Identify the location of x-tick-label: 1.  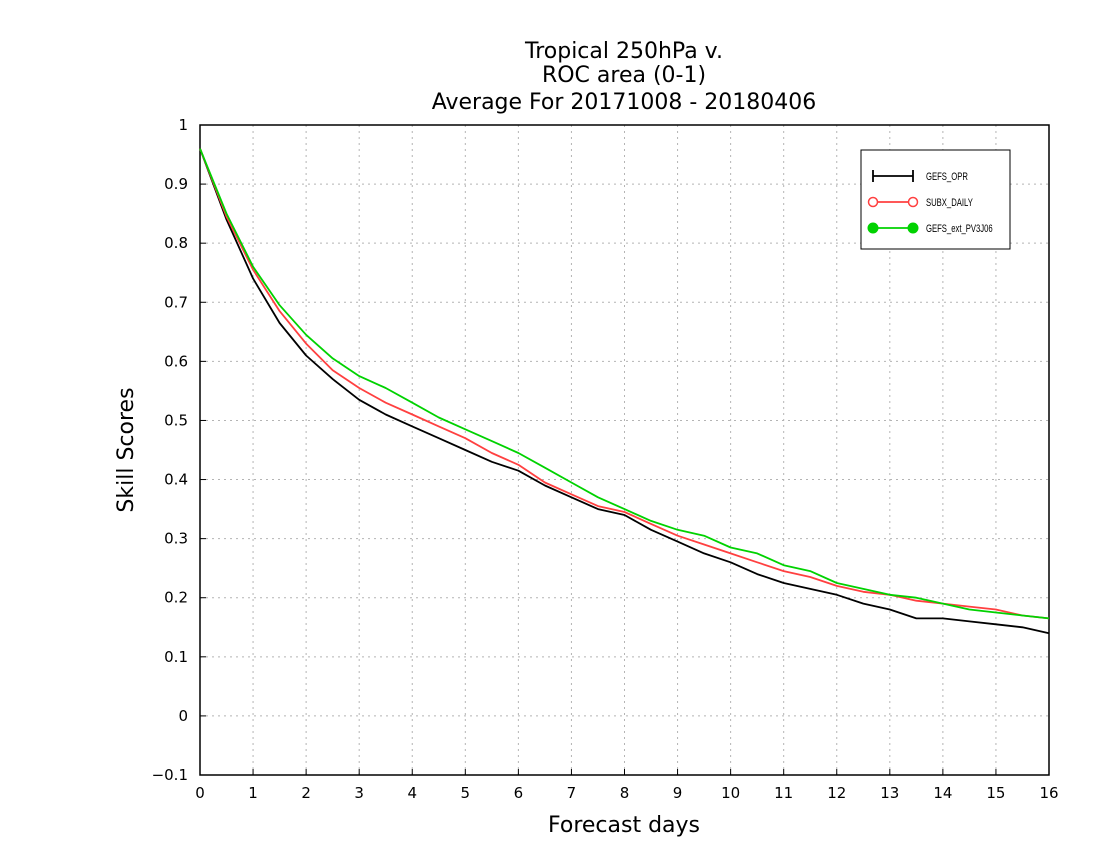
(253, 793).